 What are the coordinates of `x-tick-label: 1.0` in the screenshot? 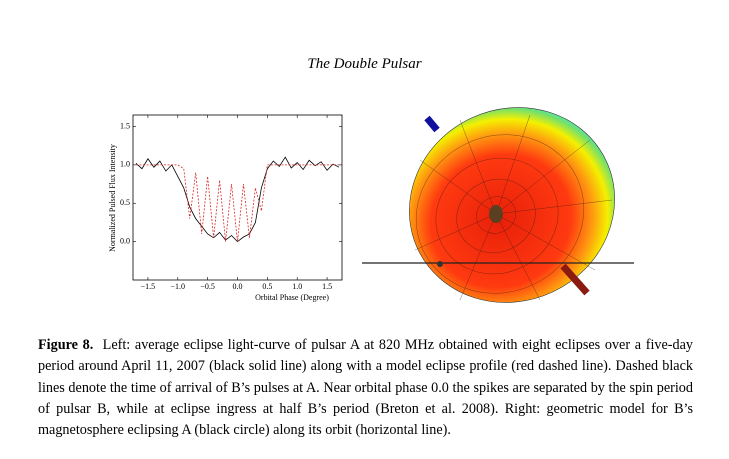 It's located at (297, 286).